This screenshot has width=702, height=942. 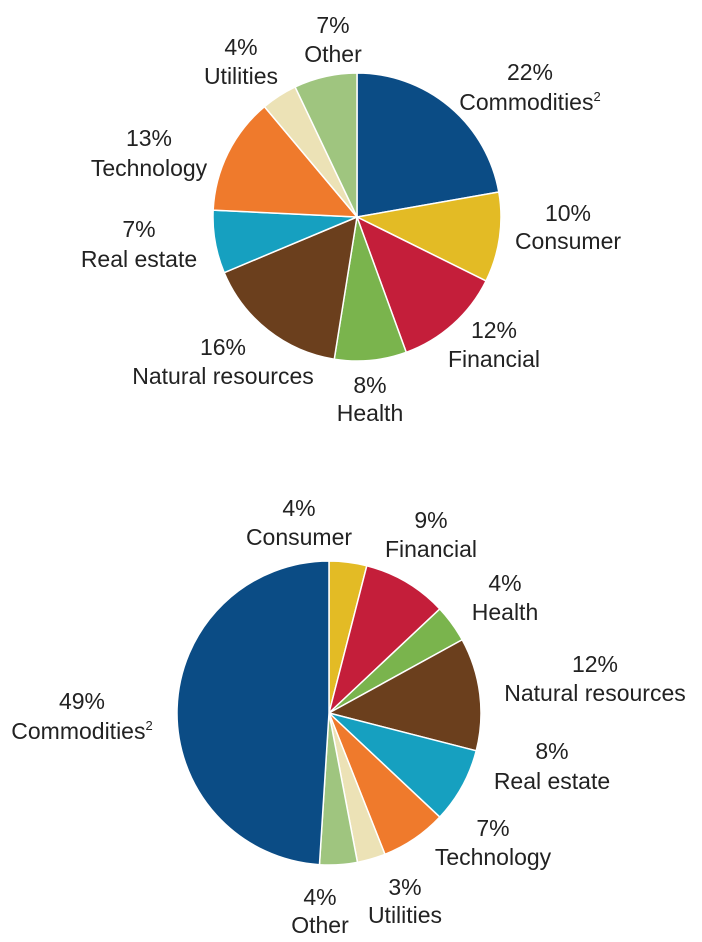 I want to click on pct-label-health: 4%, so click(x=504, y=583).